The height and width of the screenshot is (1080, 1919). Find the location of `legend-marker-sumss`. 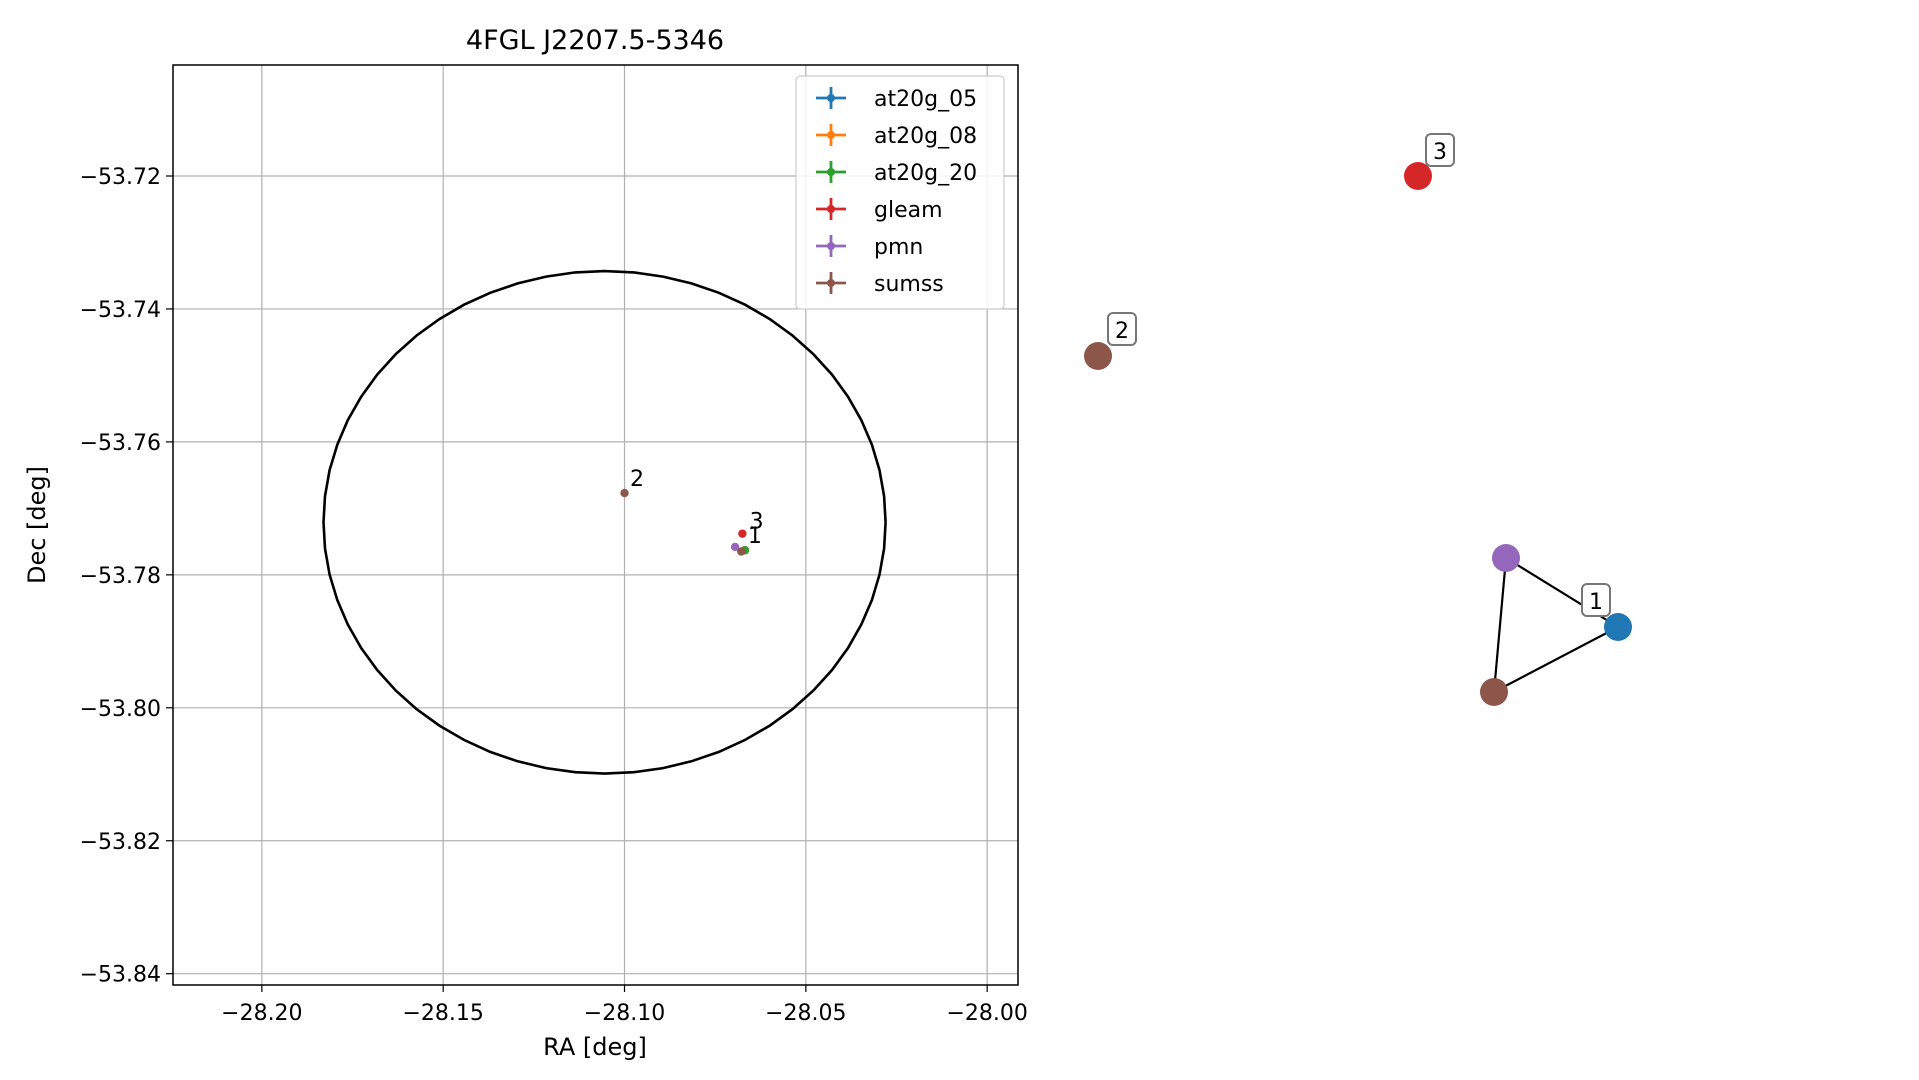

legend-marker-sumss is located at coordinates (831, 283).